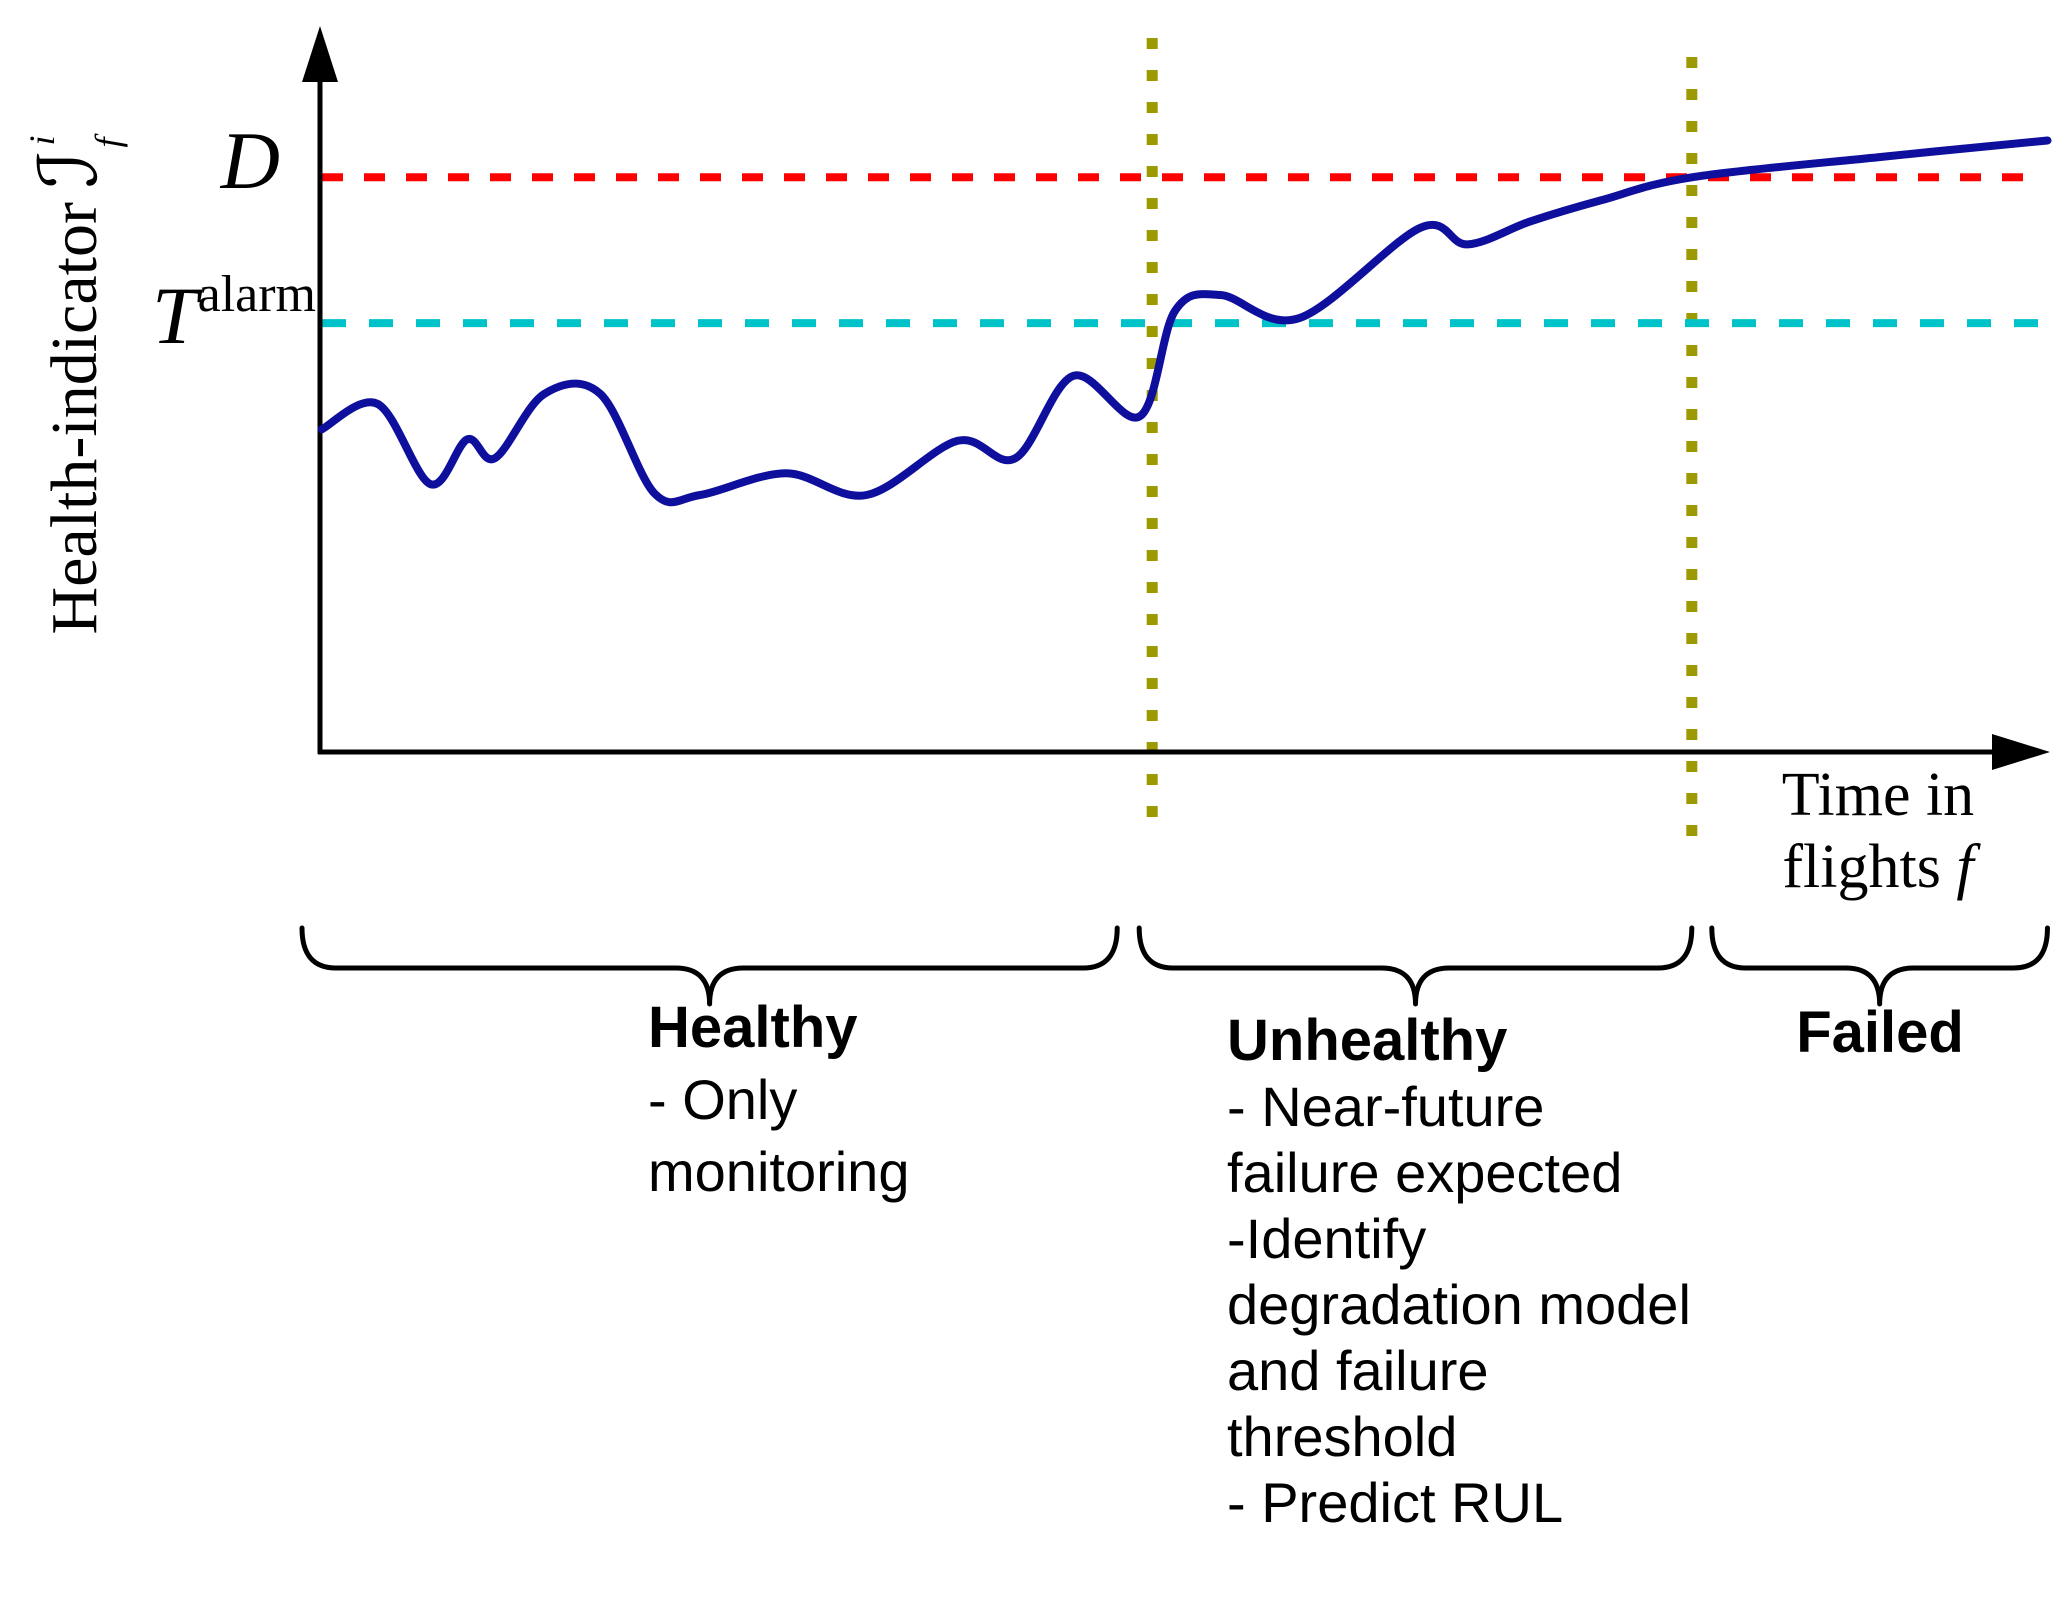  I want to click on x-axis-label-line2: flights f, so click(1878, 866).